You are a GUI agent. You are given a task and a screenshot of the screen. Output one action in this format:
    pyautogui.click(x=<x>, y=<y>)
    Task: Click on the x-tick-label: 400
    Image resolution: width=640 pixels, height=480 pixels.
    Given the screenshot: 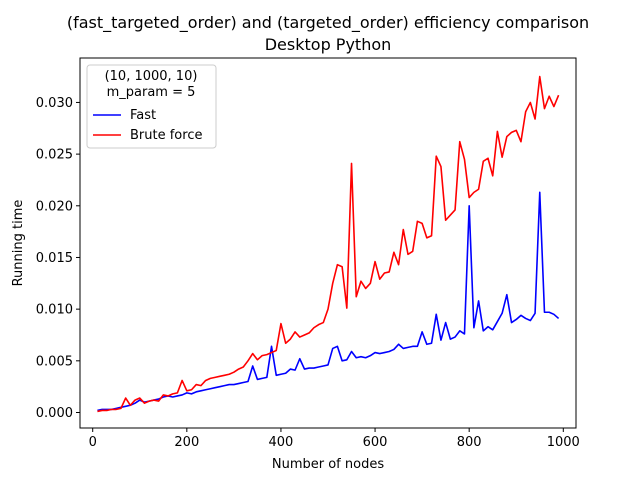 What is the action you would take?
    pyautogui.click(x=281, y=442)
    